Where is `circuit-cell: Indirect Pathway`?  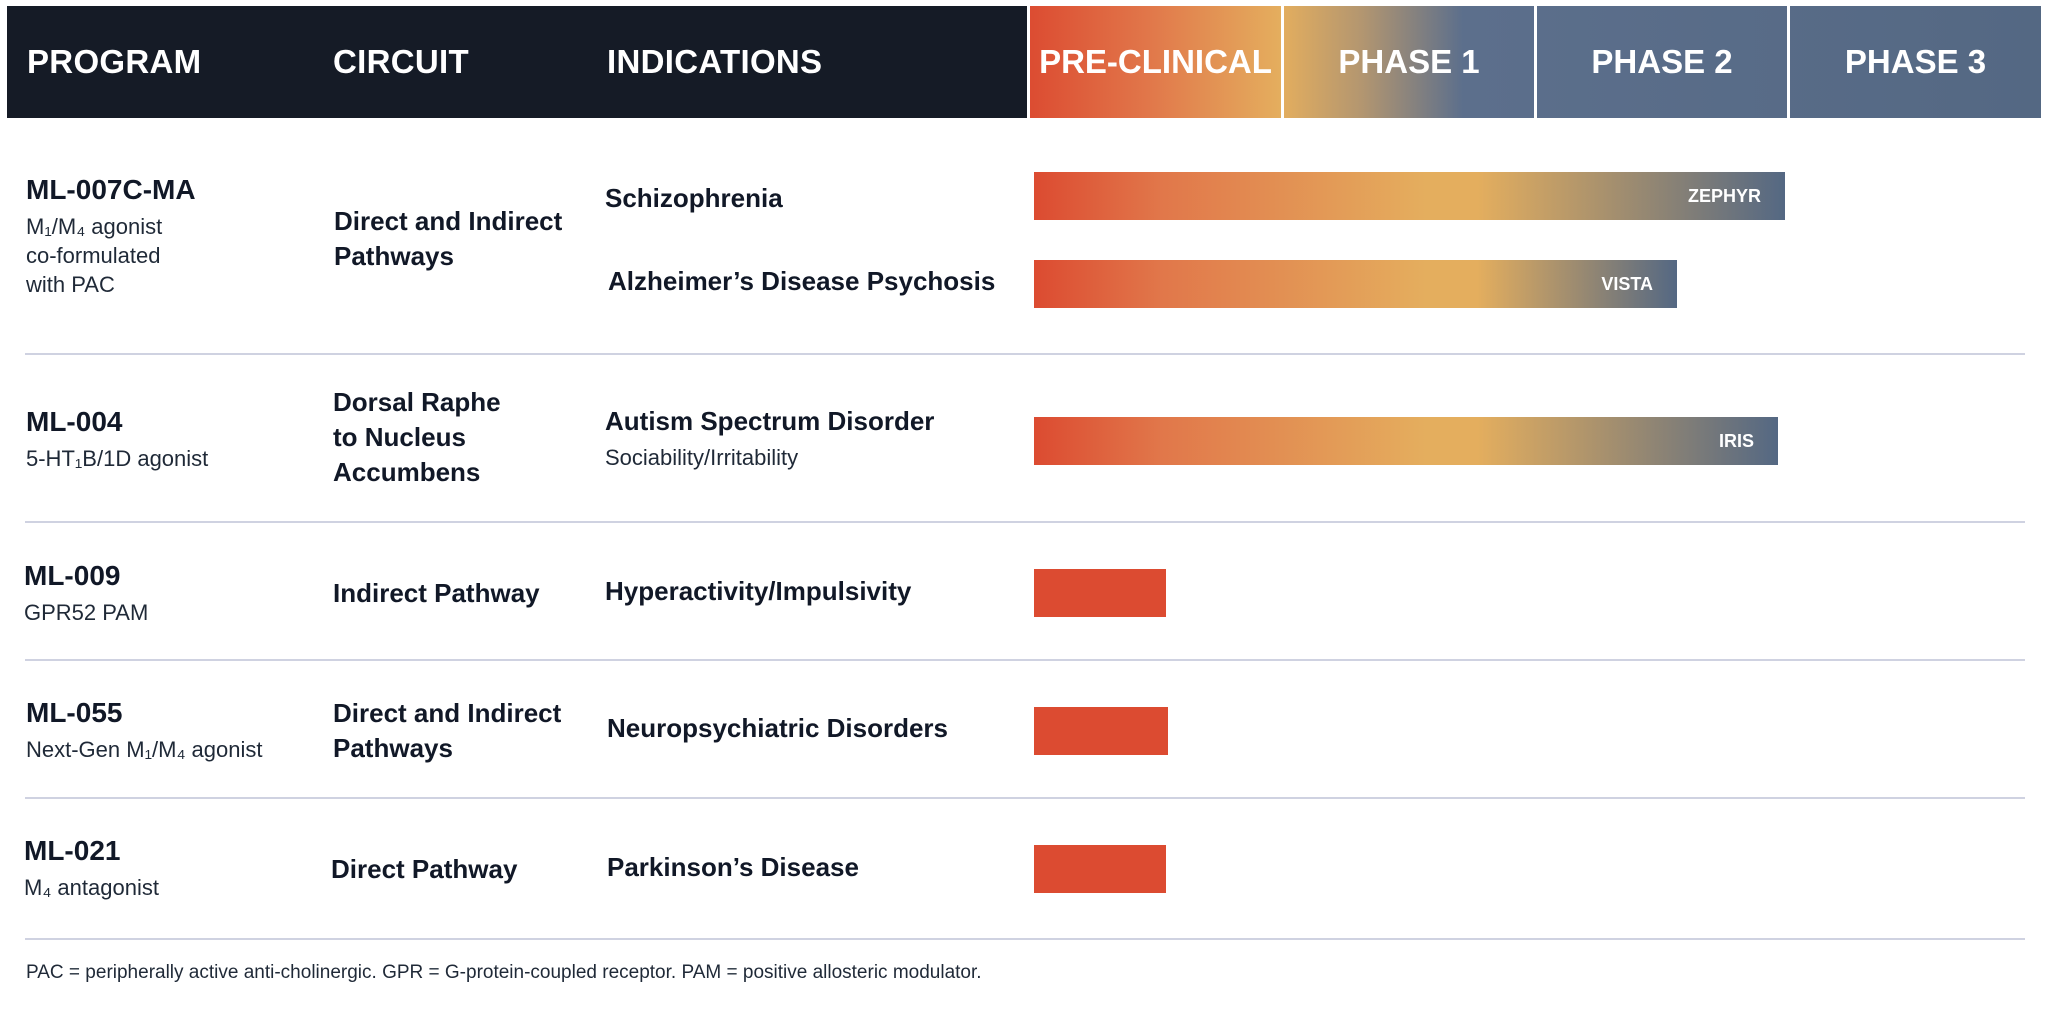
circuit-cell: Indirect Pathway is located at coordinates (436, 593).